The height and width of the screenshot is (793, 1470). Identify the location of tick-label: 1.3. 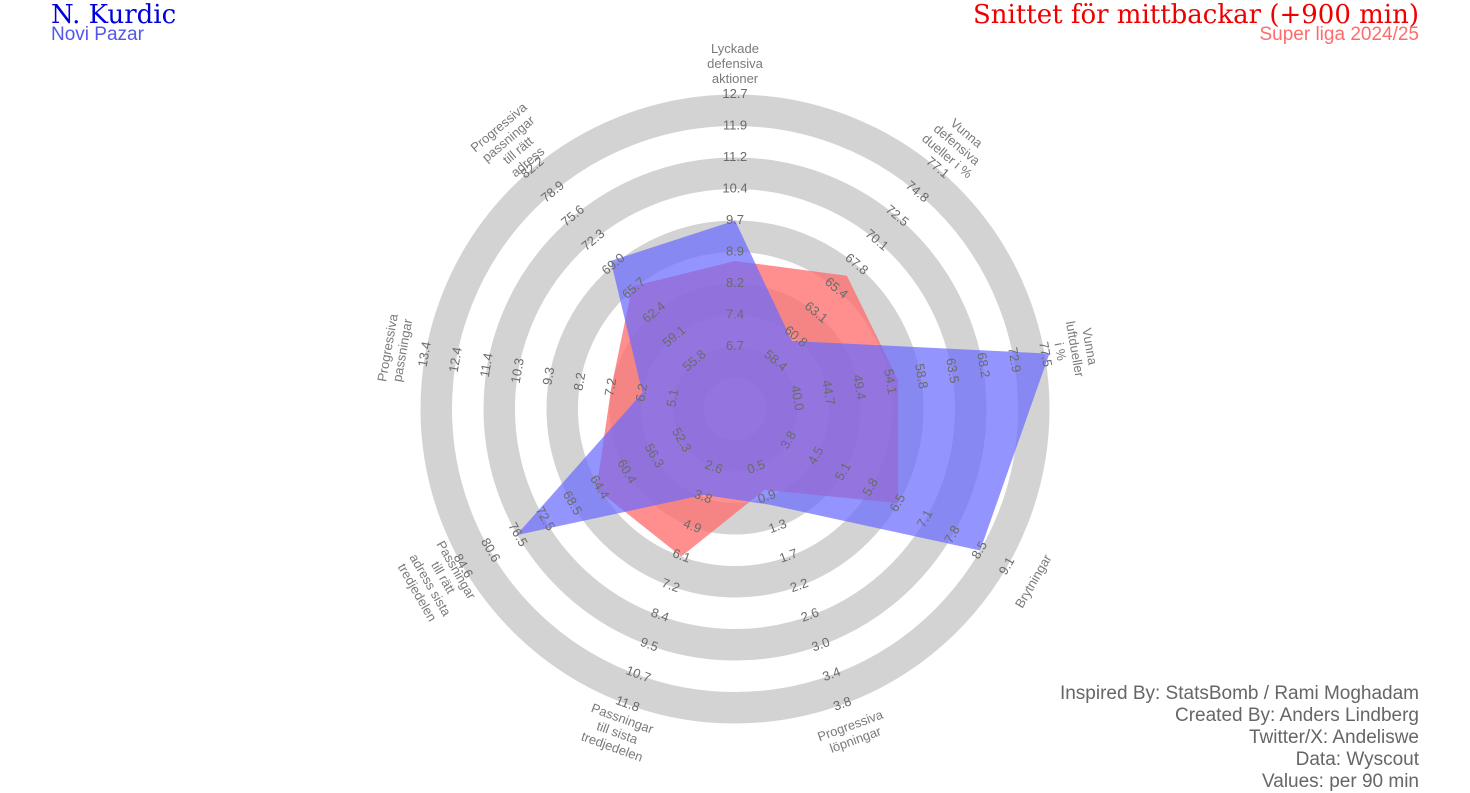
(777, 526).